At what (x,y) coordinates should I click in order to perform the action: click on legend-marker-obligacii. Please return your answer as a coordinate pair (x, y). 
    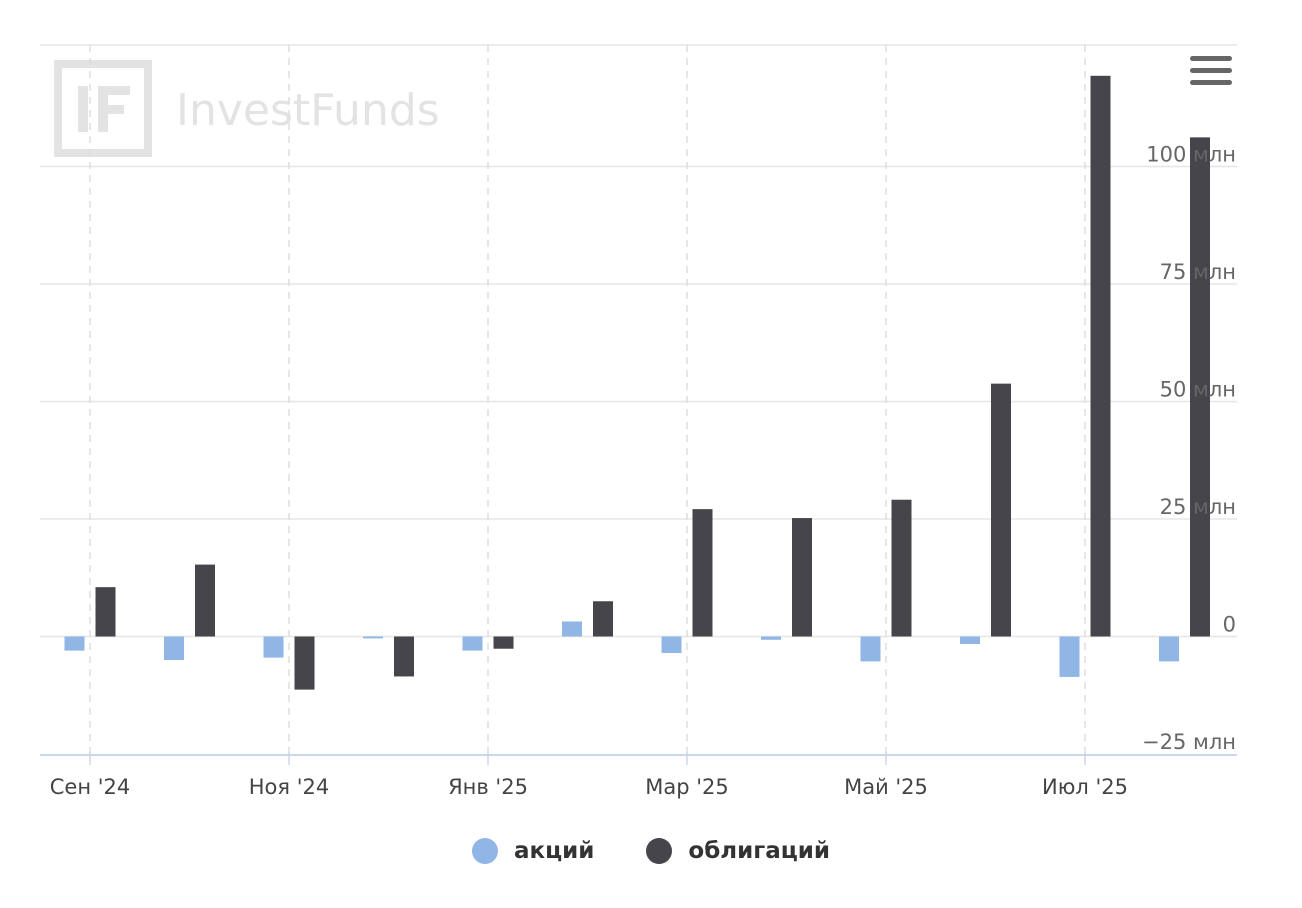
    Looking at the image, I should click on (659, 851).